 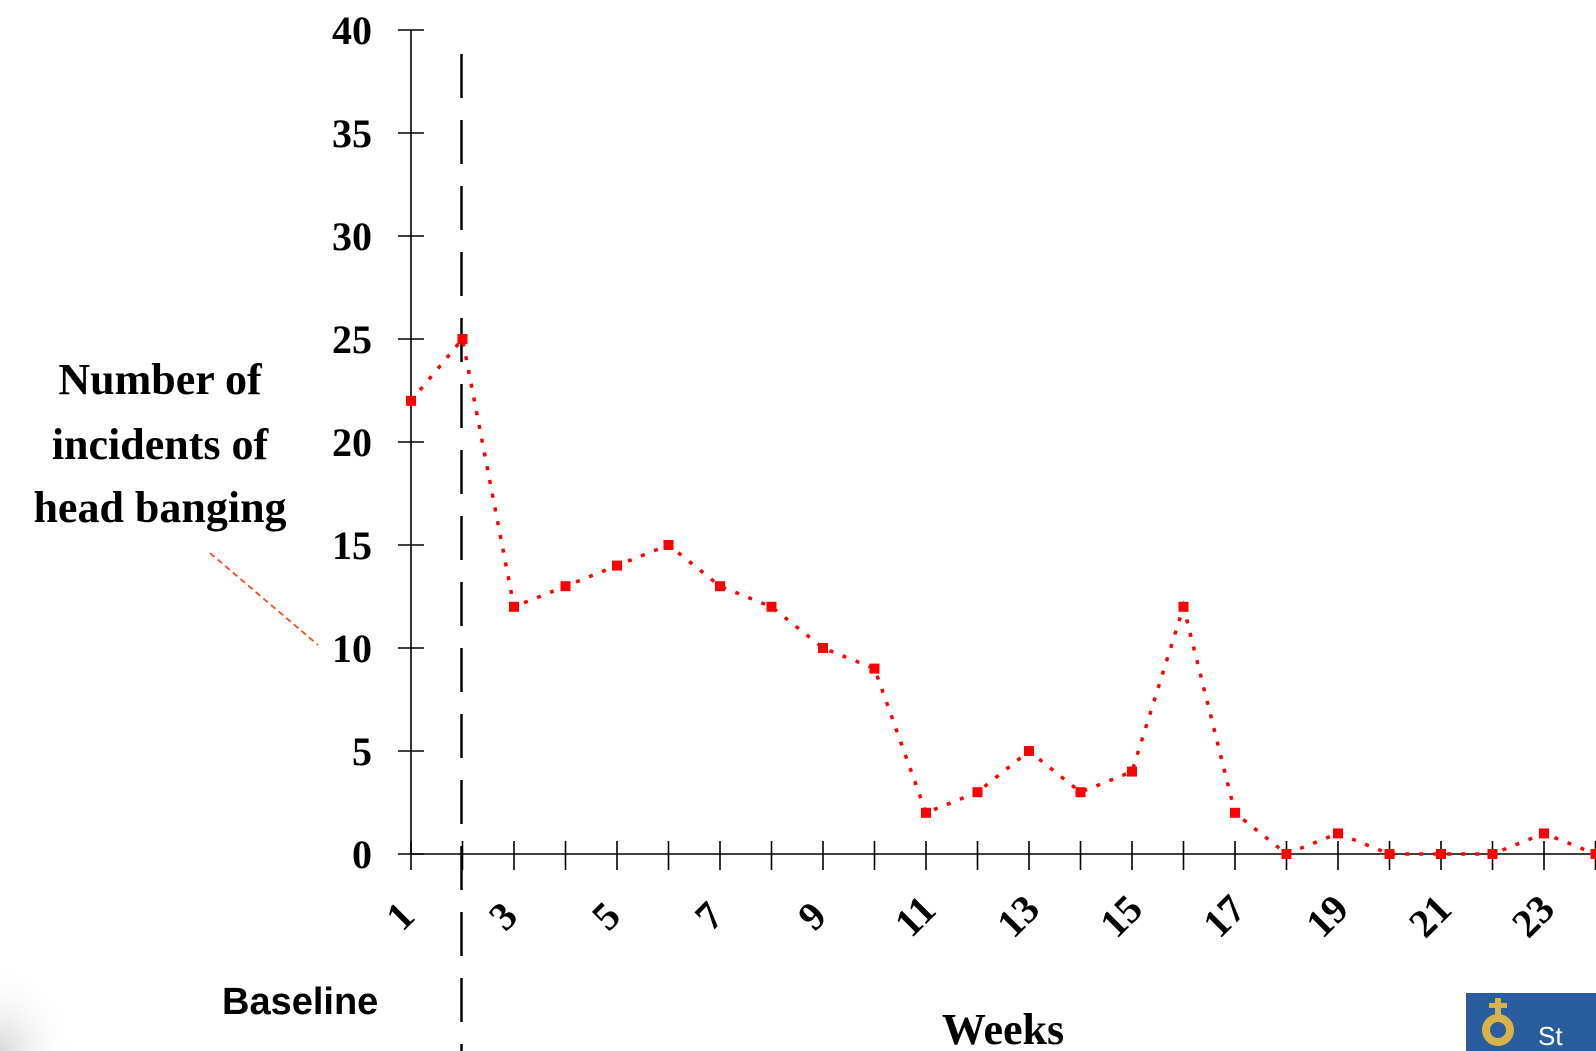 I want to click on x-tick-label: 9, so click(x=812, y=916).